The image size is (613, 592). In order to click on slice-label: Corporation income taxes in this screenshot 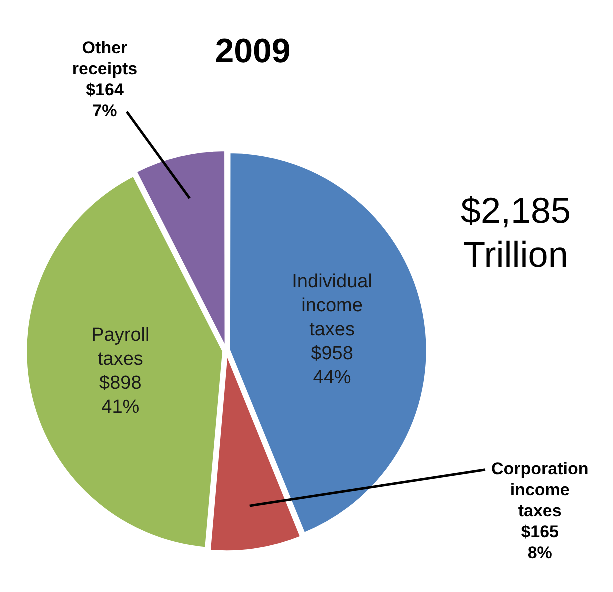, I will do `click(540, 490)`.